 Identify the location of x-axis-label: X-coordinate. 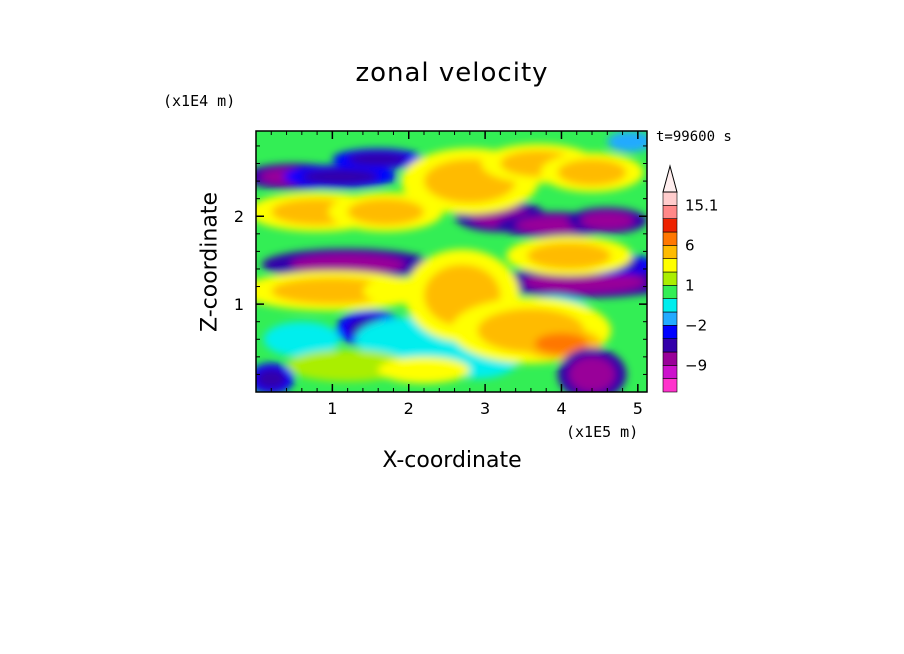
(452, 460).